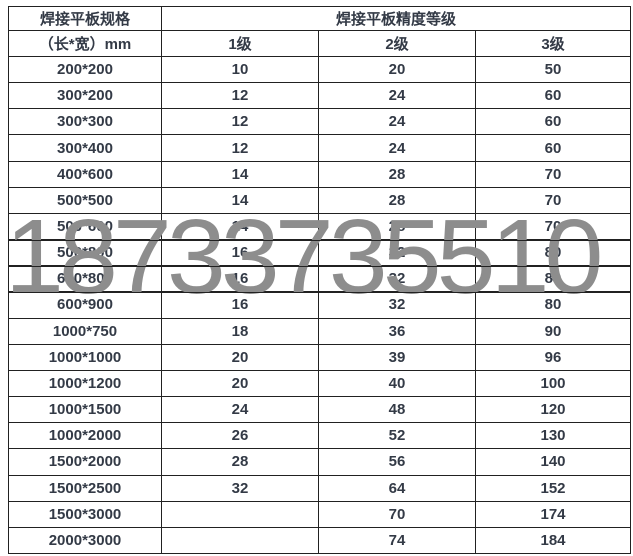 This screenshot has width=633, height=556. I want to click on grade-value-cell: 18, so click(240, 331).